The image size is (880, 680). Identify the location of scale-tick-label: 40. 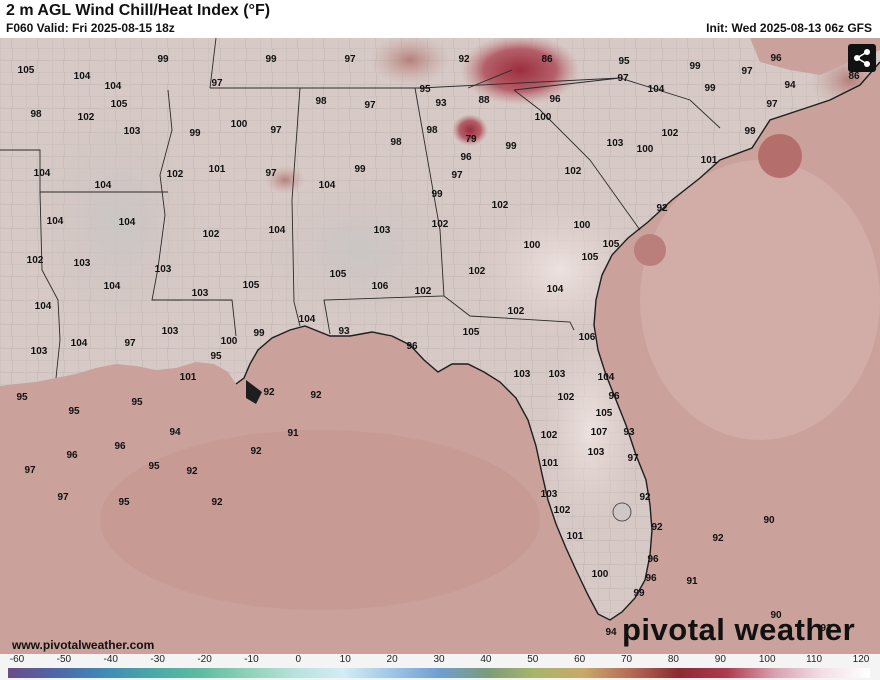
(486, 659).